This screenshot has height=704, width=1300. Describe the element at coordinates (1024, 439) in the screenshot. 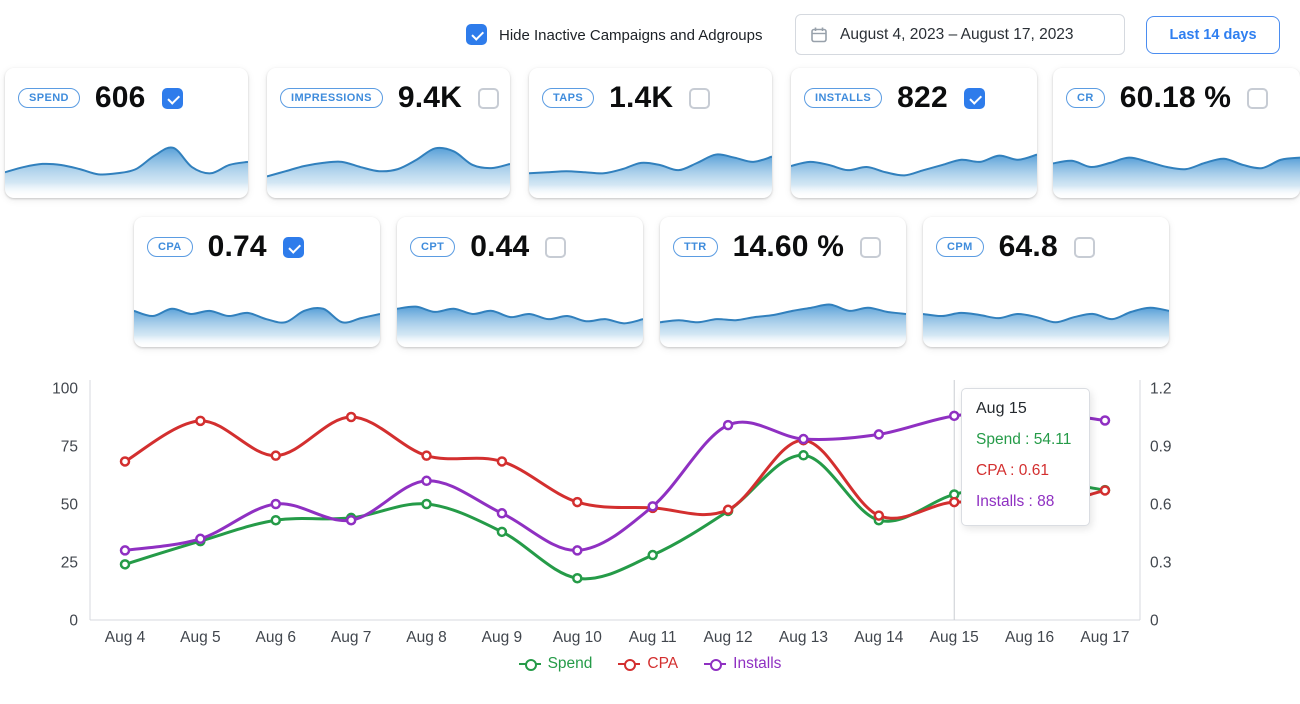

I see `tooltip-spend-value: Spend : 54.11` at that location.